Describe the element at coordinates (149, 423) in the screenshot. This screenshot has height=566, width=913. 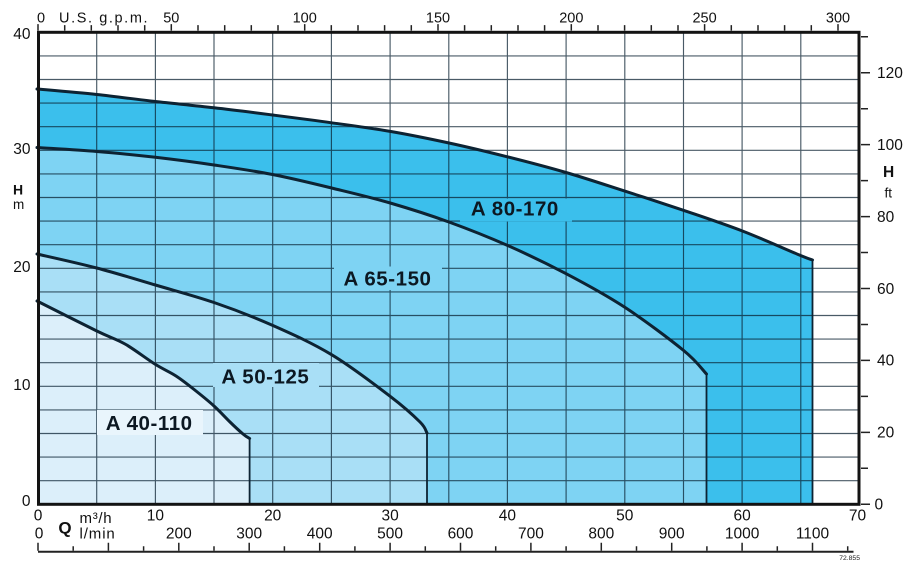
I see `svg-text: A 40-110` at that location.